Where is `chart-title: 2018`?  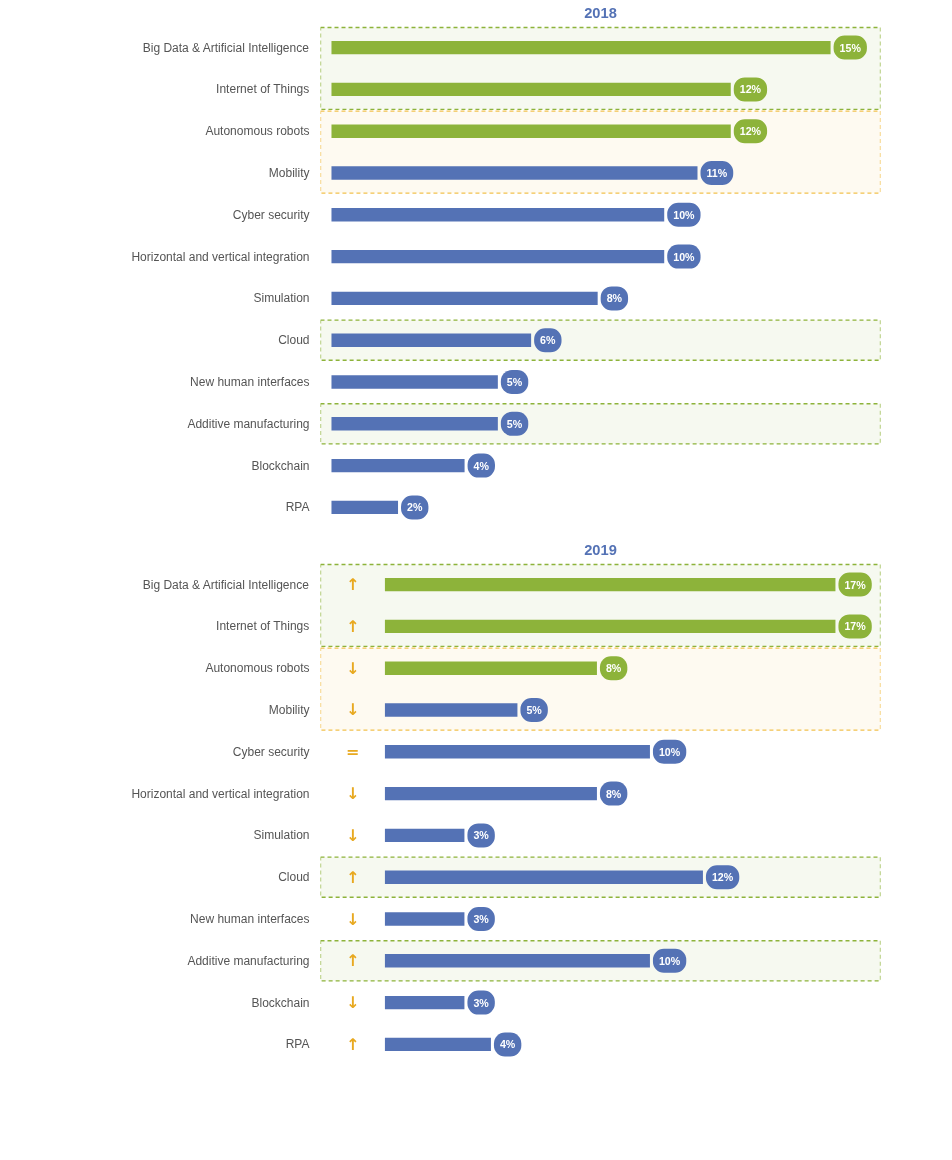 chart-title: 2018 is located at coordinates (600, 12).